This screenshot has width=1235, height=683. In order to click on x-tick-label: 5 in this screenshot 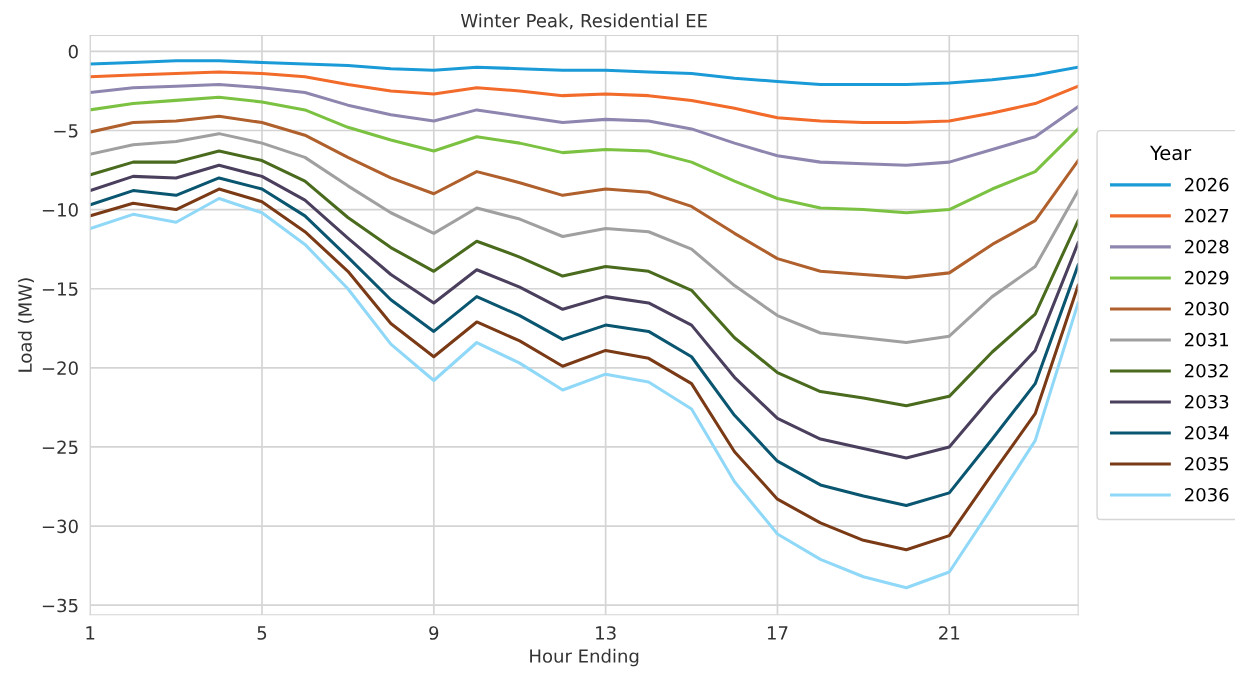, I will do `click(262, 633)`.